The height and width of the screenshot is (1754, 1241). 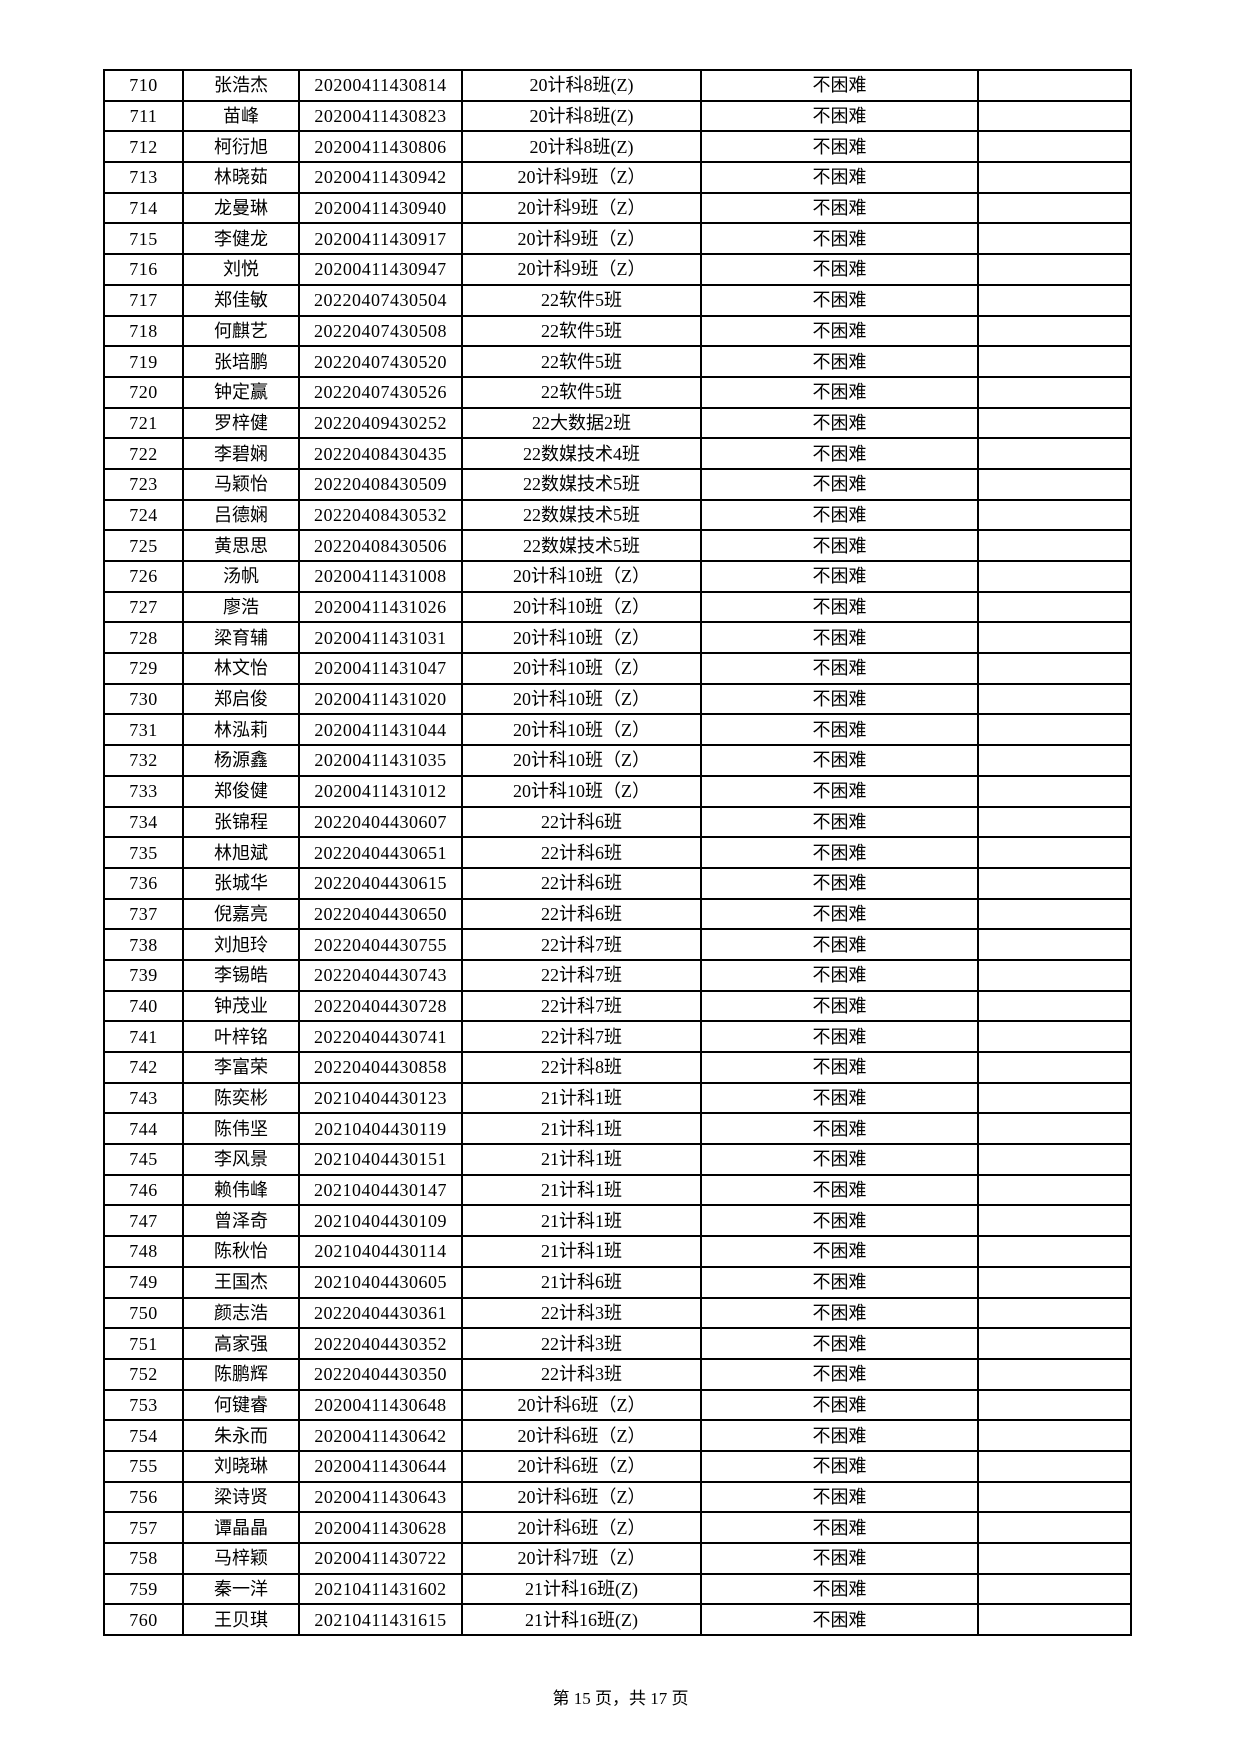 What do you see at coordinates (241, 484) in the screenshot?
I see `student-name-cell: 马颖怡` at bounding box center [241, 484].